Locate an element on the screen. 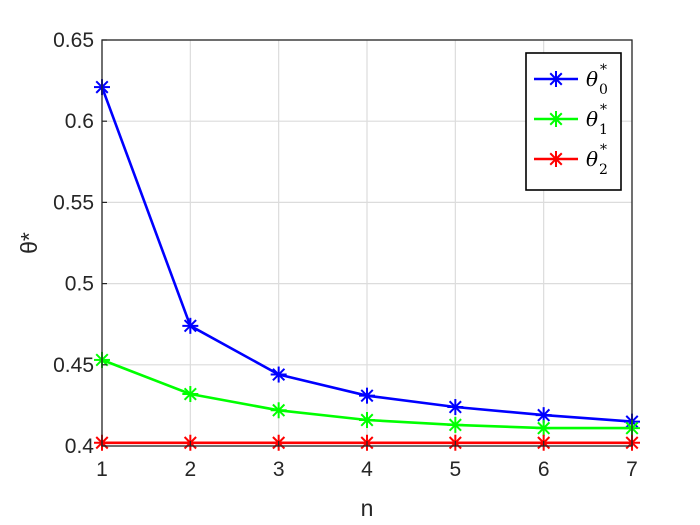 Image resolution: width=700 pixels, height=525 pixels. y-tick-label: 0.45 is located at coordinates (73, 365).